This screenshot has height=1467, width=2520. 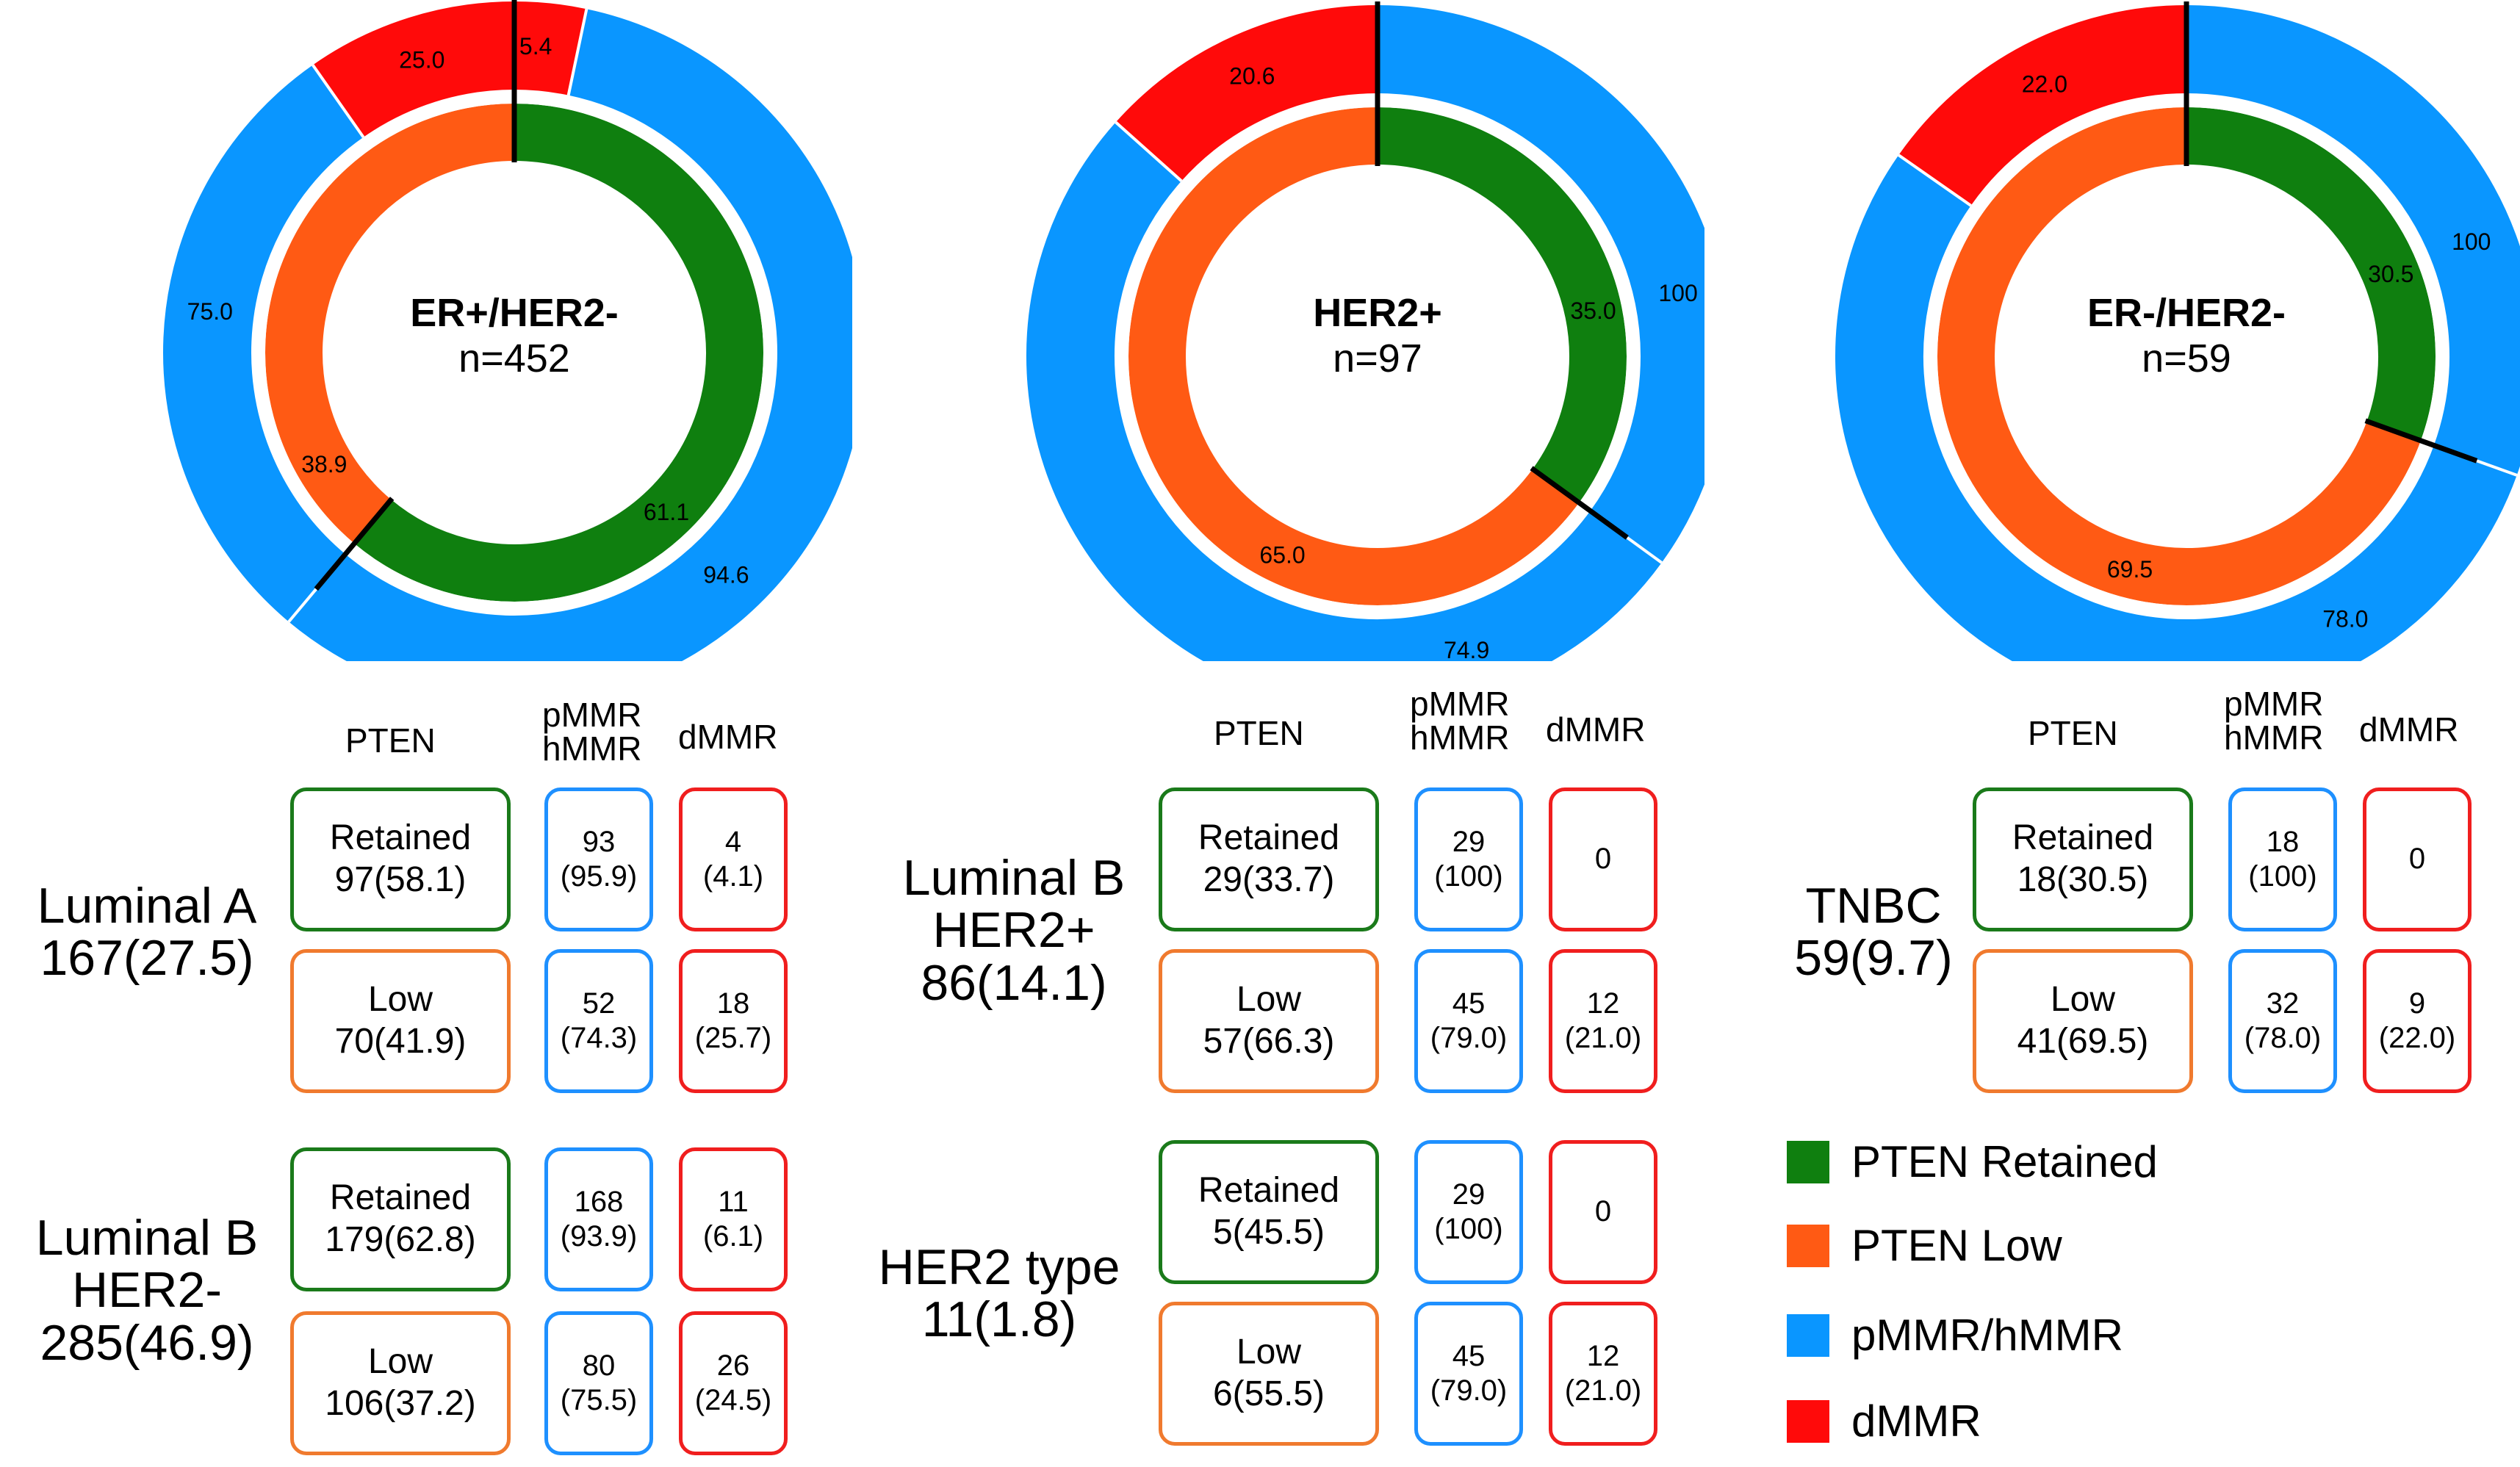 What do you see at coordinates (599, 1003) in the screenshot?
I see `pmmr-n: 52` at bounding box center [599, 1003].